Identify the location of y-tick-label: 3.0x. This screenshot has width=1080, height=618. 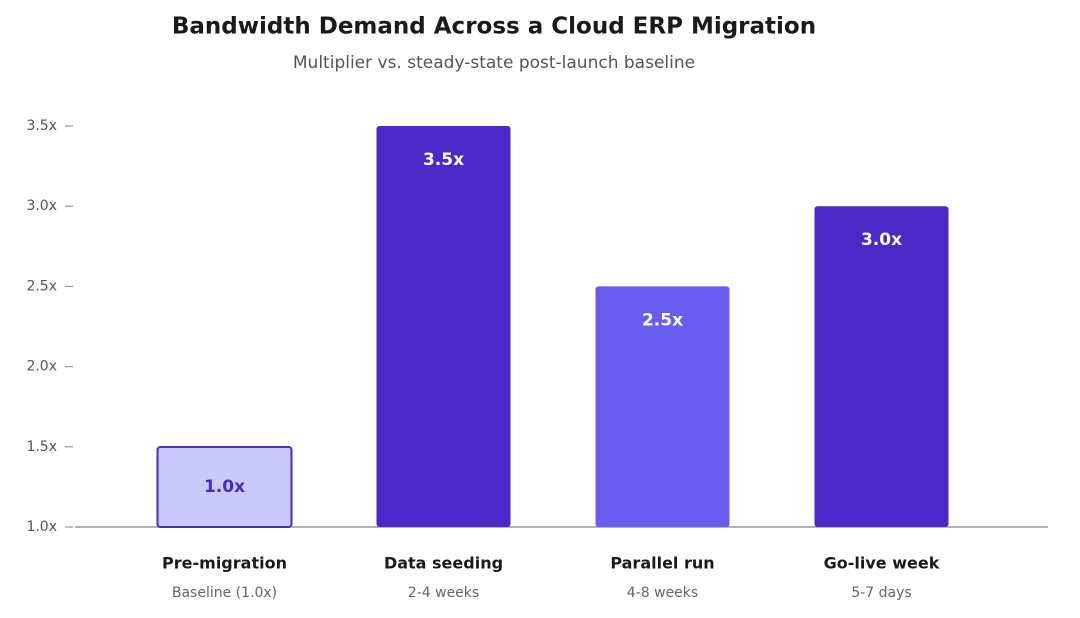
(41, 206).